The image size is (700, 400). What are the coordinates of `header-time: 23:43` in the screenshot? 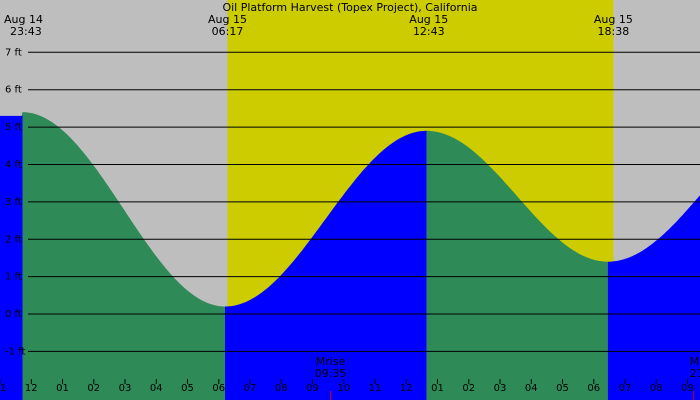 It's located at (26, 31).